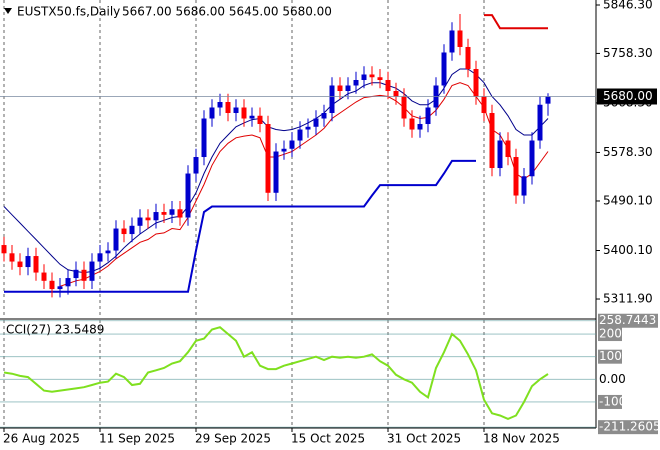 The height and width of the screenshot is (450, 660). What do you see at coordinates (521, 439) in the screenshot?
I see `x-tick-label: 18 Nov 2025` at bounding box center [521, 439].